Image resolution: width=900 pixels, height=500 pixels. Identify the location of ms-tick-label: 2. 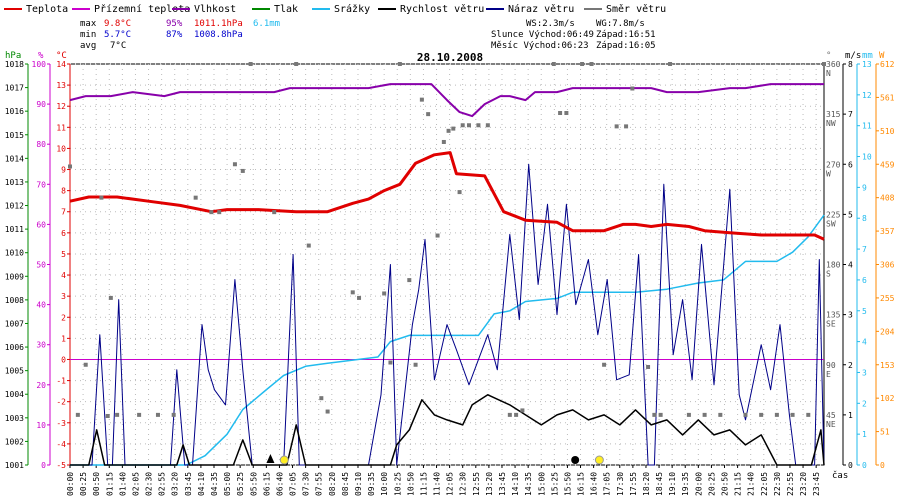
(850, 365).